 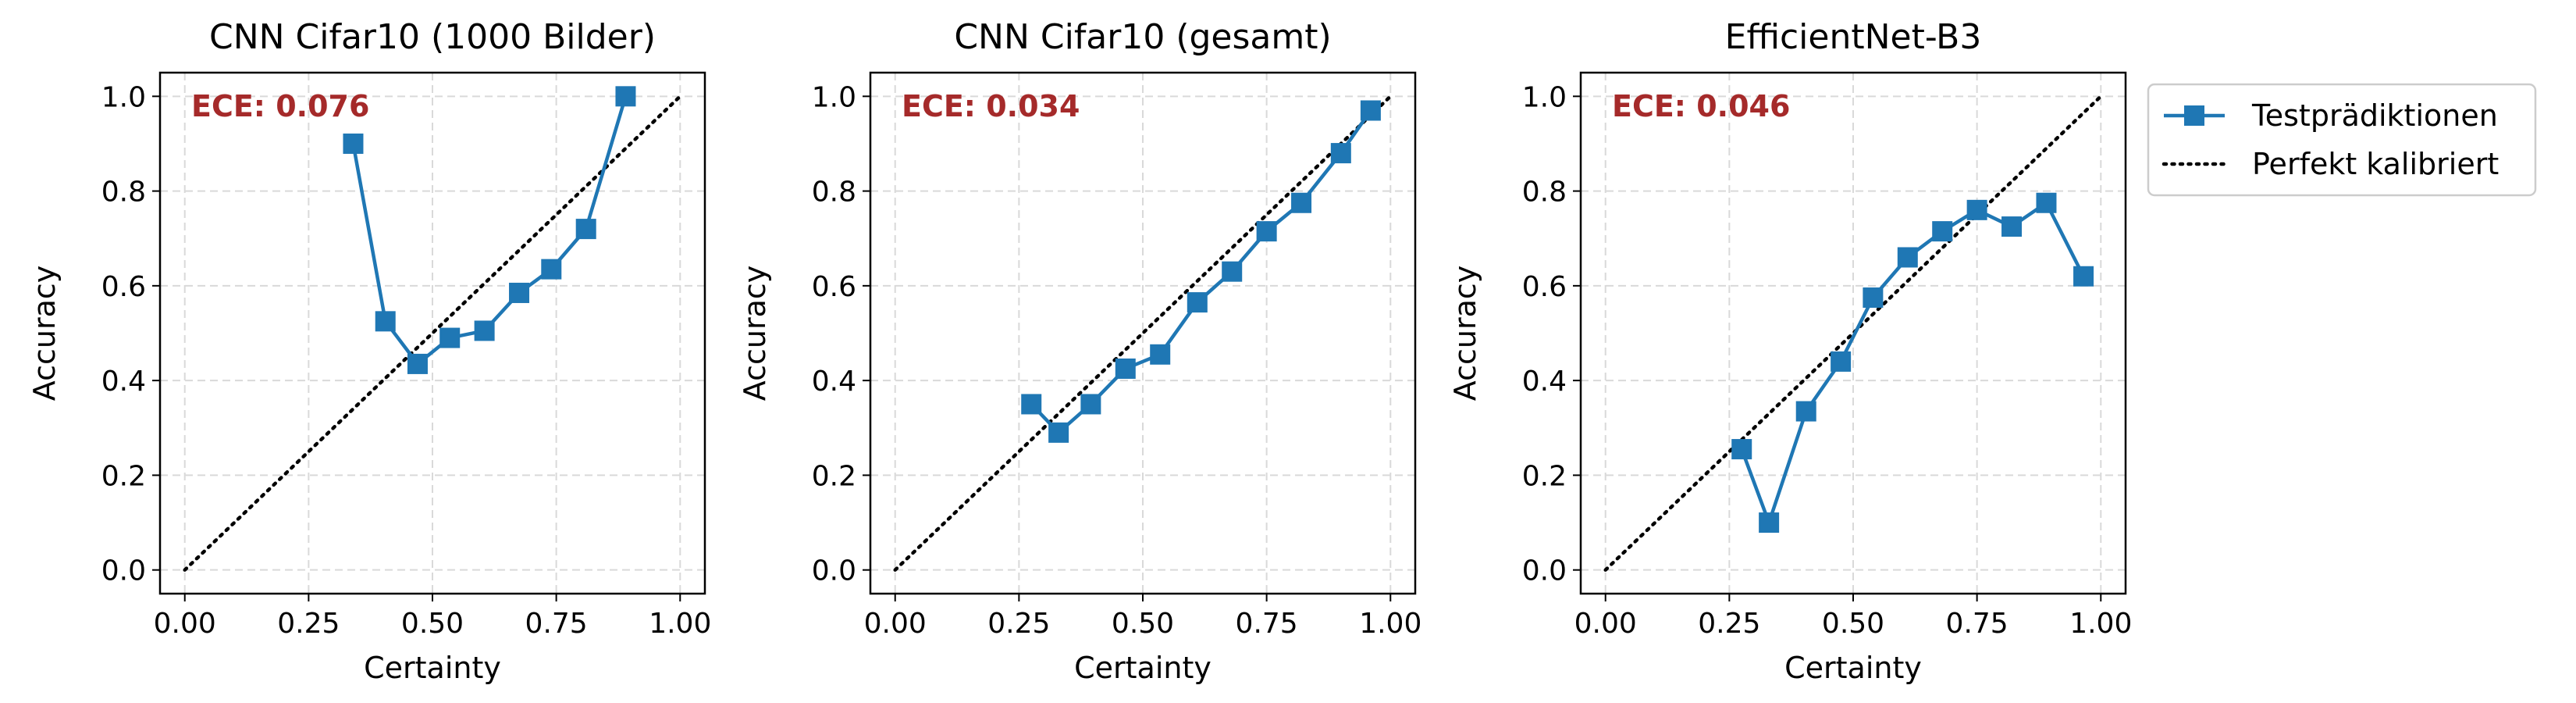 I want to click on chart-title: EfficientNet-B3, so click(x=1853, y=37).